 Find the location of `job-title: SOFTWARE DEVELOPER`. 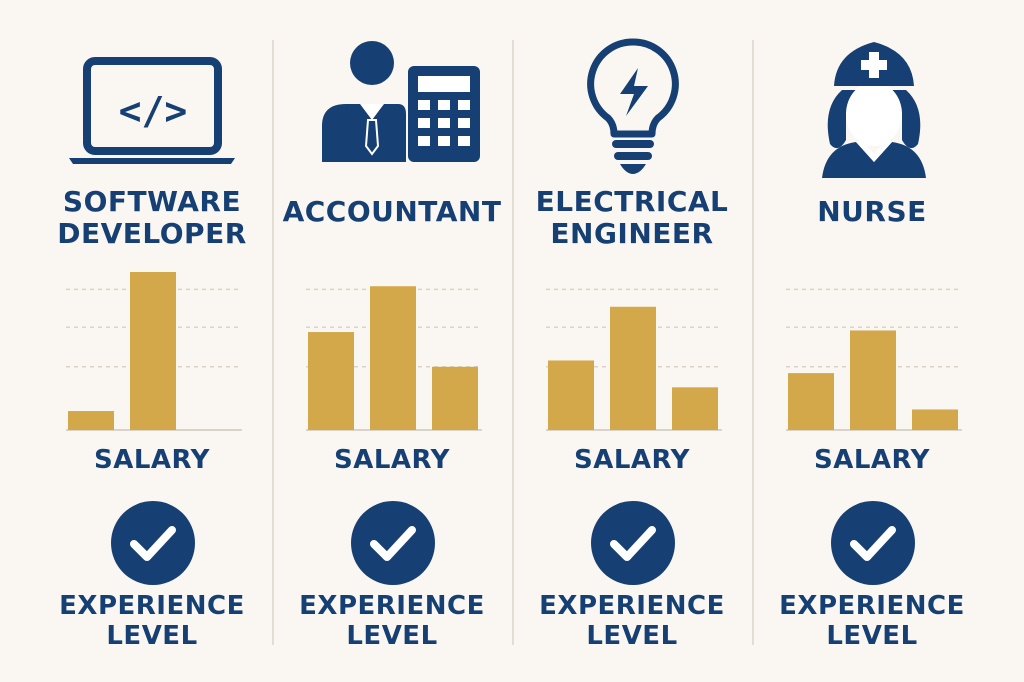

job-title: SOFTWARE DEVELOPER is located at coordinates (152, 217).